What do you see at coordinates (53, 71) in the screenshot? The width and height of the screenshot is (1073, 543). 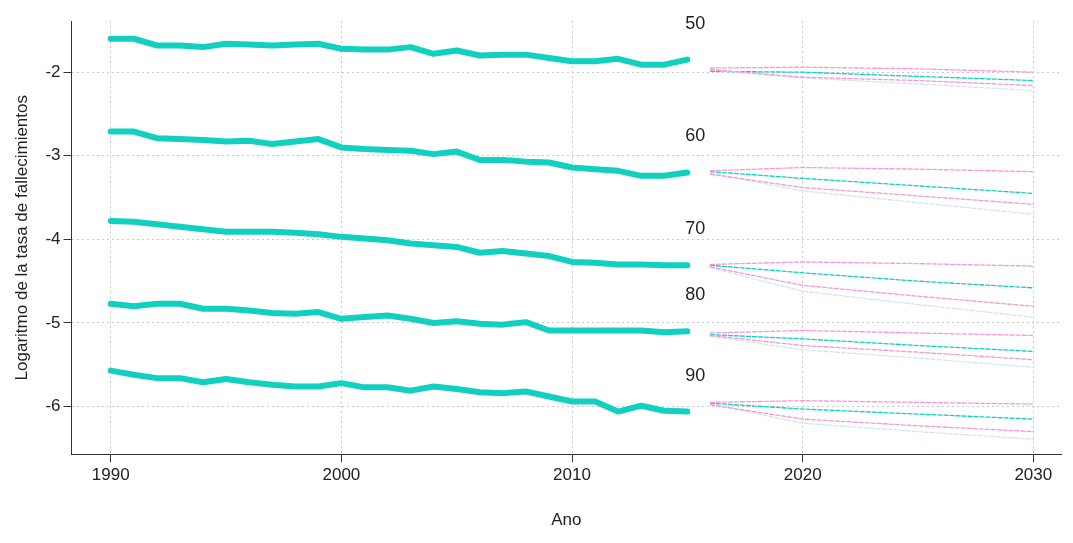 I see `y-tick-label: -2` at bounding box center [53, 71].